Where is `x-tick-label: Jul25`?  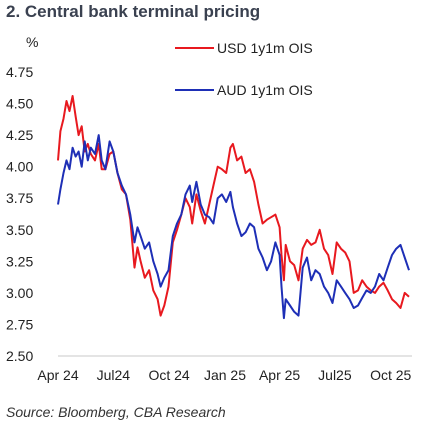
x-tick-label: Jul25 is located at coordinates (335, 375).